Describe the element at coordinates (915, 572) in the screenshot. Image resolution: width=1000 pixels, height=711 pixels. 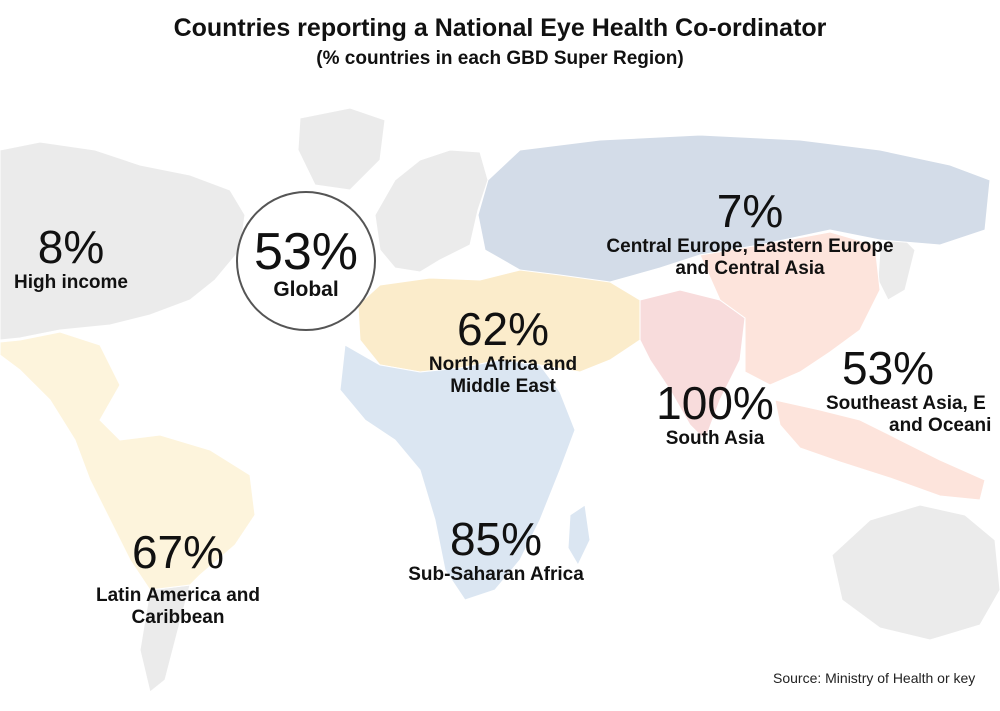
I see `map-high-income-australia` at that location.